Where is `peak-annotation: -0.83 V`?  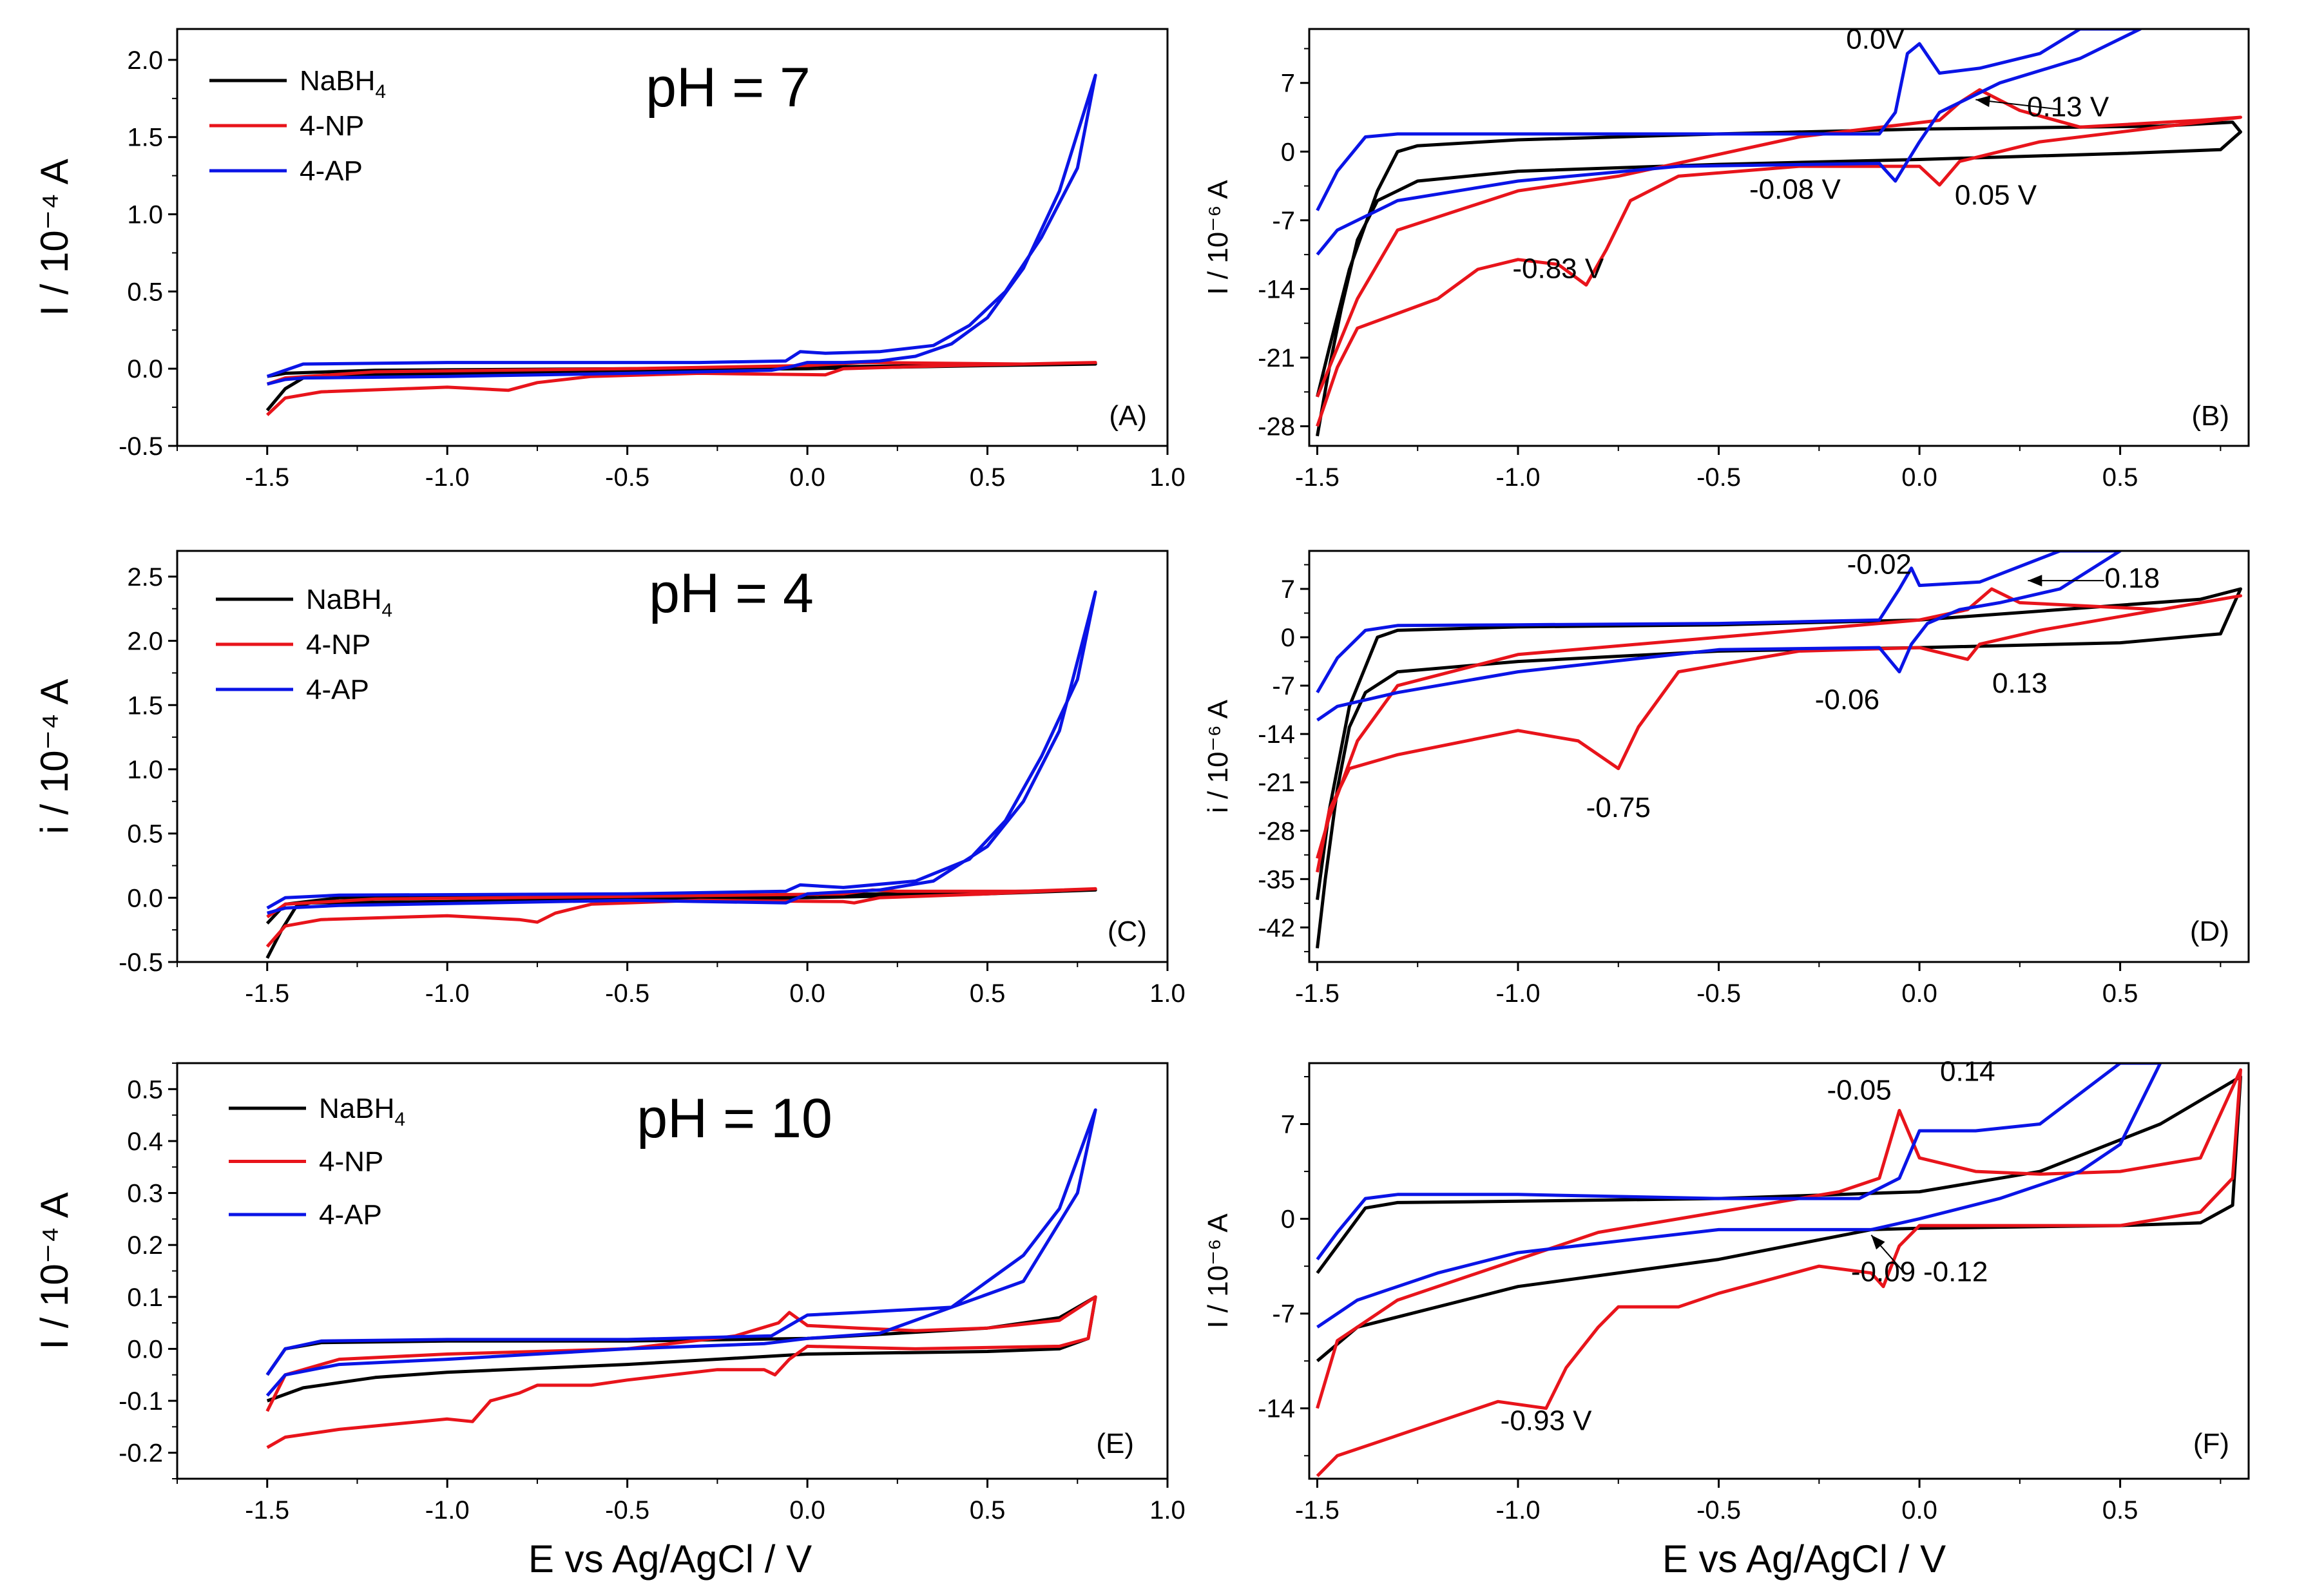
peak-annotation: -0.83 V is located at coordinates (1558, 269).